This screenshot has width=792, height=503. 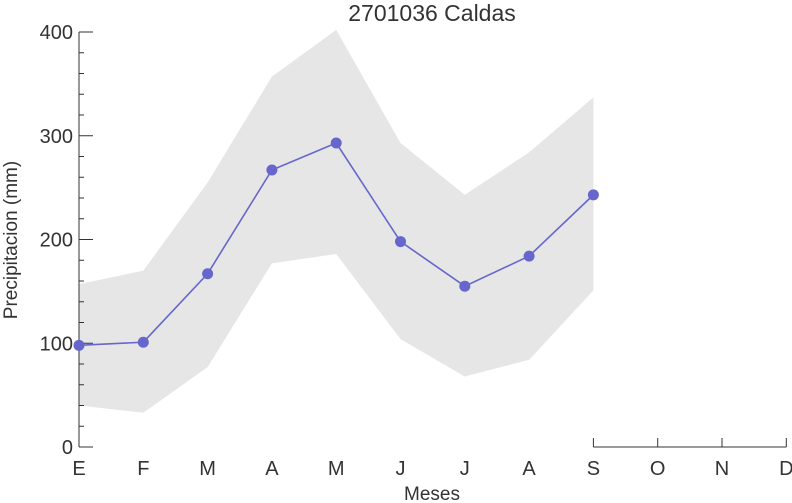 What do you see at coordinates (785, 469) in the screenshot?
I see `x-tick-label: D` at bounding box center [785, 469].